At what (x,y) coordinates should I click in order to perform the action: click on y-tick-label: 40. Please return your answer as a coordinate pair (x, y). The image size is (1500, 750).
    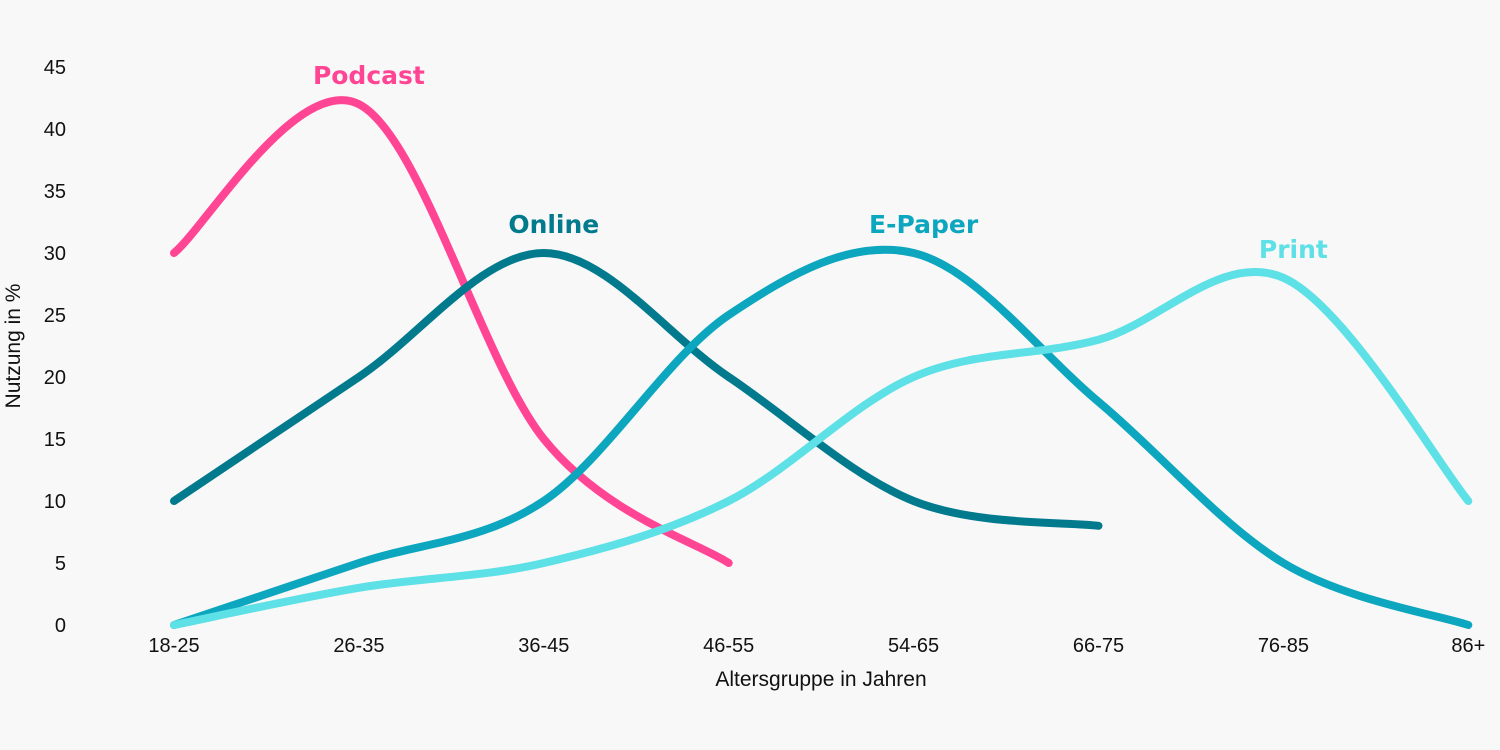
    Looking at the image, I should click on (55, 130).